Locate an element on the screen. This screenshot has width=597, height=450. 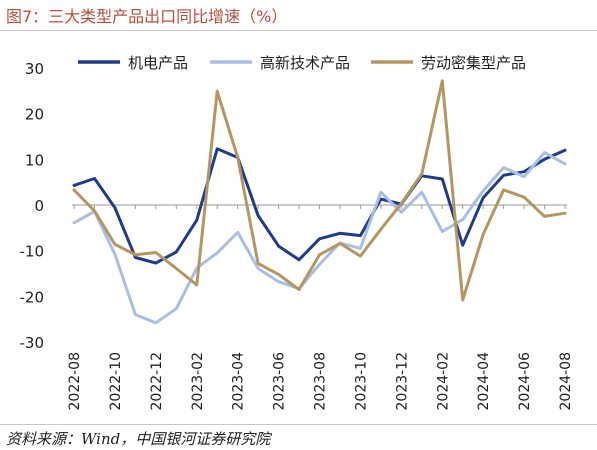
y-tick-label: -10 is located at coordinates (32, 252).